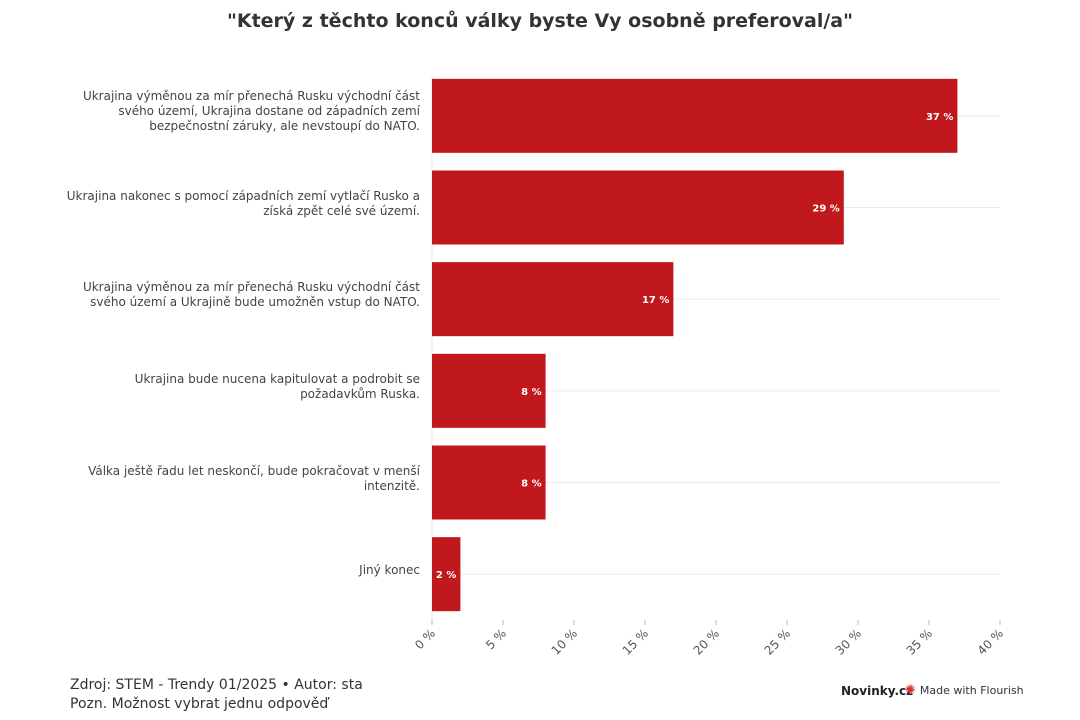 This screenshot has width=1080, height=720. Describe the element at coordinates (389, 569) in the screenshot. I see `category-label-line: Jiný konec` at that location.